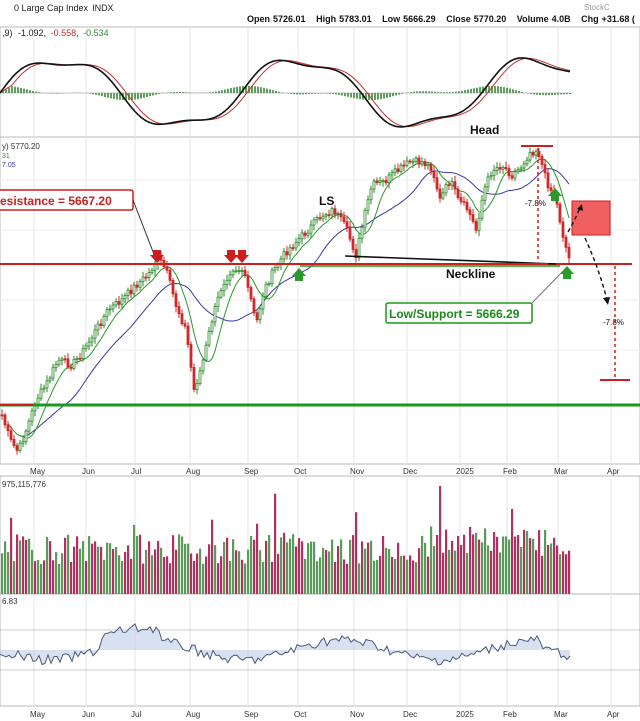  I want to click on rebound-path, so click(574, 219).